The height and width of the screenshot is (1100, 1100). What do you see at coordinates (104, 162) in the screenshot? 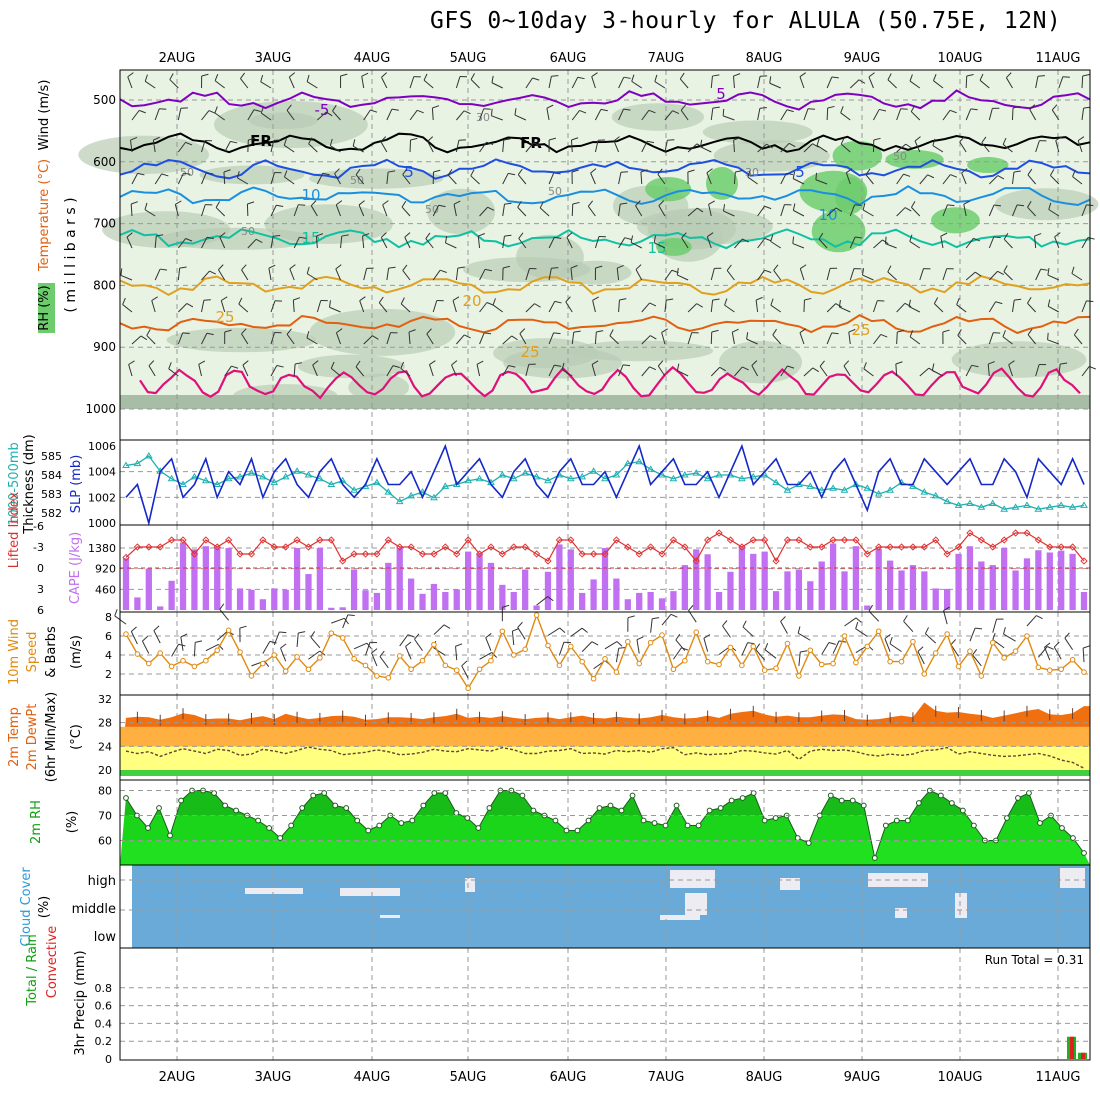
I see `pressure-tick-label: 600` at bounding box center [104, 162].